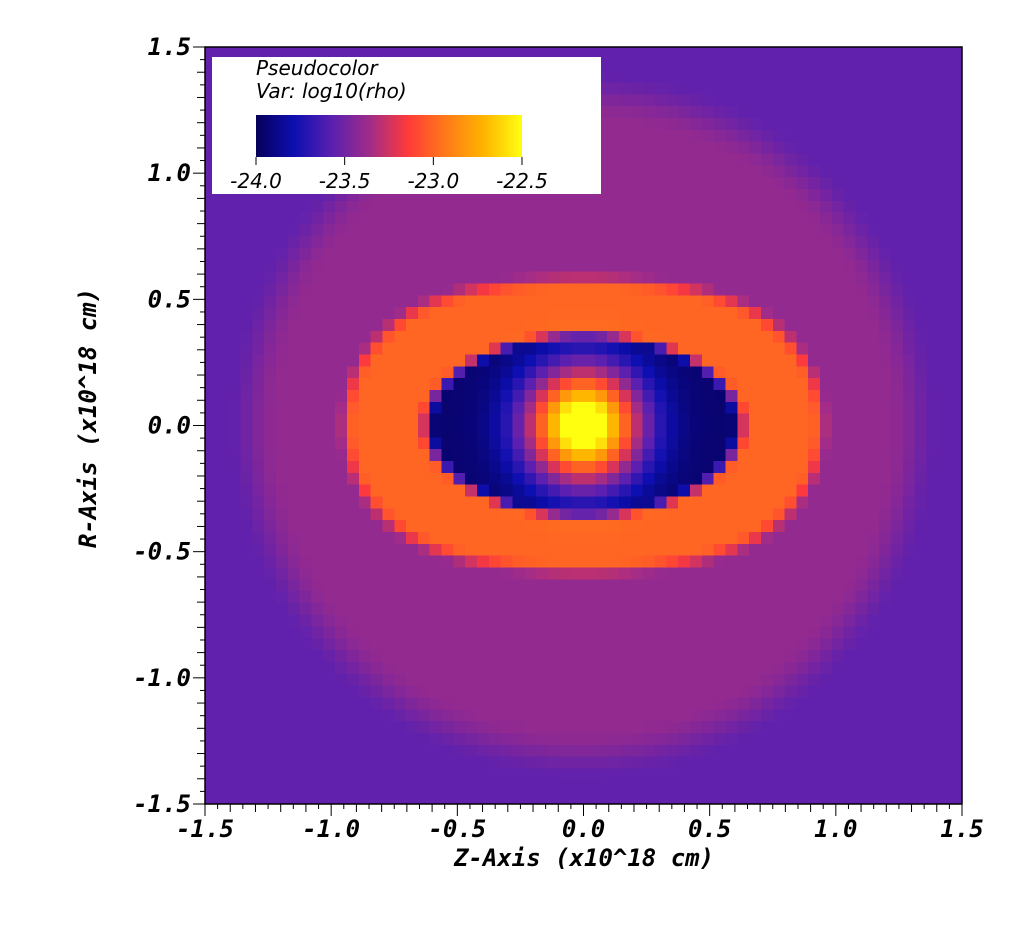  Describe the element at coordinates (162, 678) in the screenshot. I see `y-tick-label: -1.0` at that location.